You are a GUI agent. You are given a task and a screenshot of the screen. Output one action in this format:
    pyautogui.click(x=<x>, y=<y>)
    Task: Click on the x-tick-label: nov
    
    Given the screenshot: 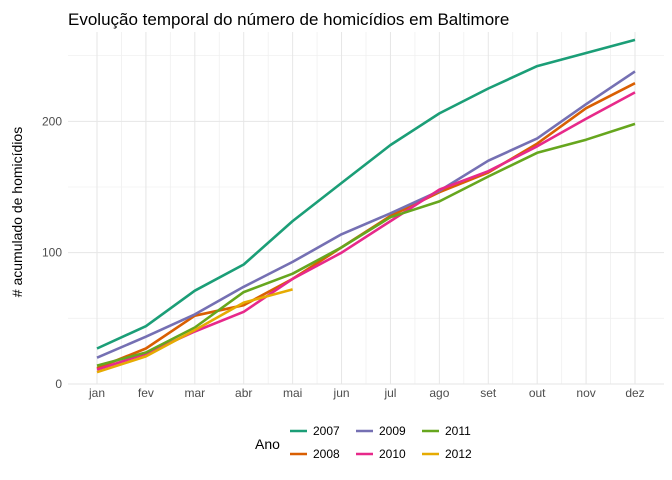 What is the action you would take?
    pyautogui.click(x=585, y=393)
    